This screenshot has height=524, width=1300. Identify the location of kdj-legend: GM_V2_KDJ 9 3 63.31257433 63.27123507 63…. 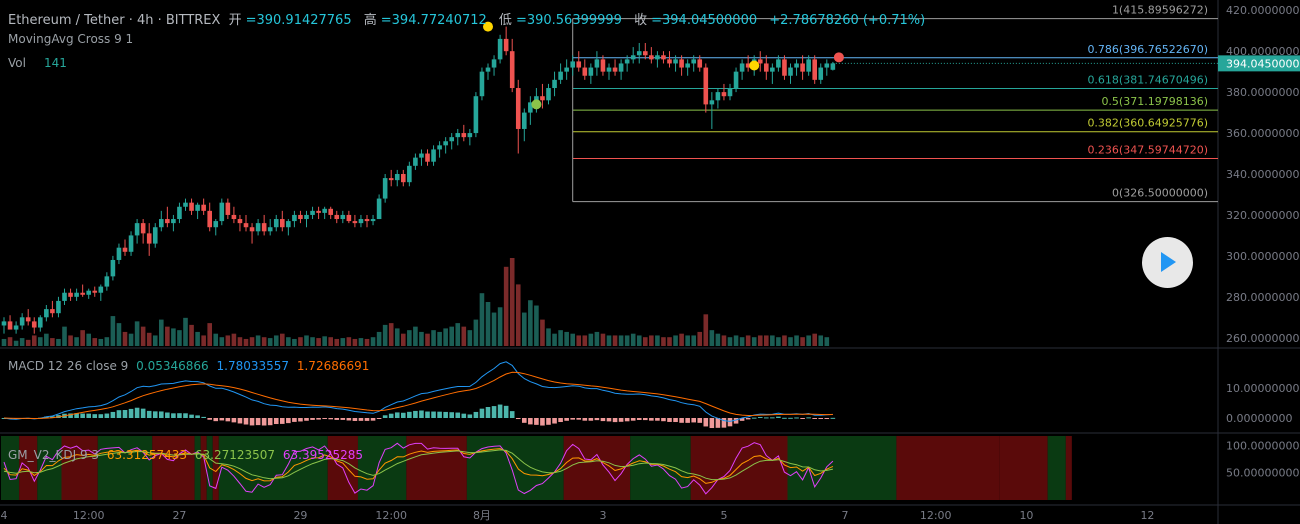
(187, 455).